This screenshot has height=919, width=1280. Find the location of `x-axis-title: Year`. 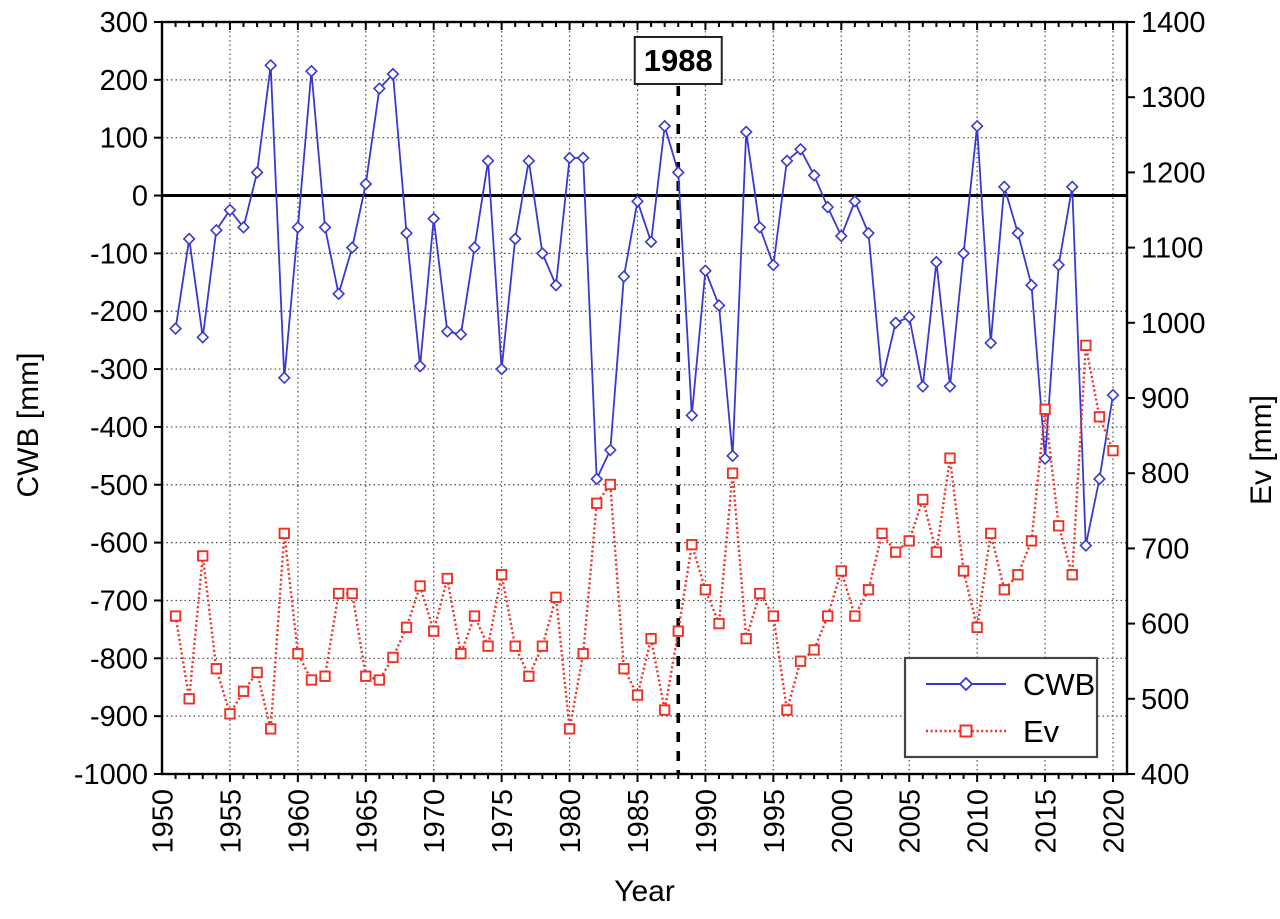

x-axis-title: Year is located at coordinates (644, 891).